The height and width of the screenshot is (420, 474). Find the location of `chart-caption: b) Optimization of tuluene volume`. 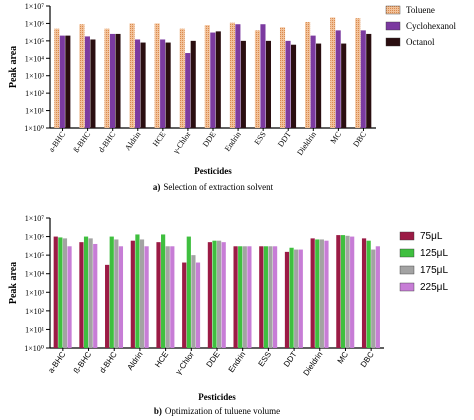

chart-caption: b) Optimization of tuluene volume is located at coordinates (217, 411).